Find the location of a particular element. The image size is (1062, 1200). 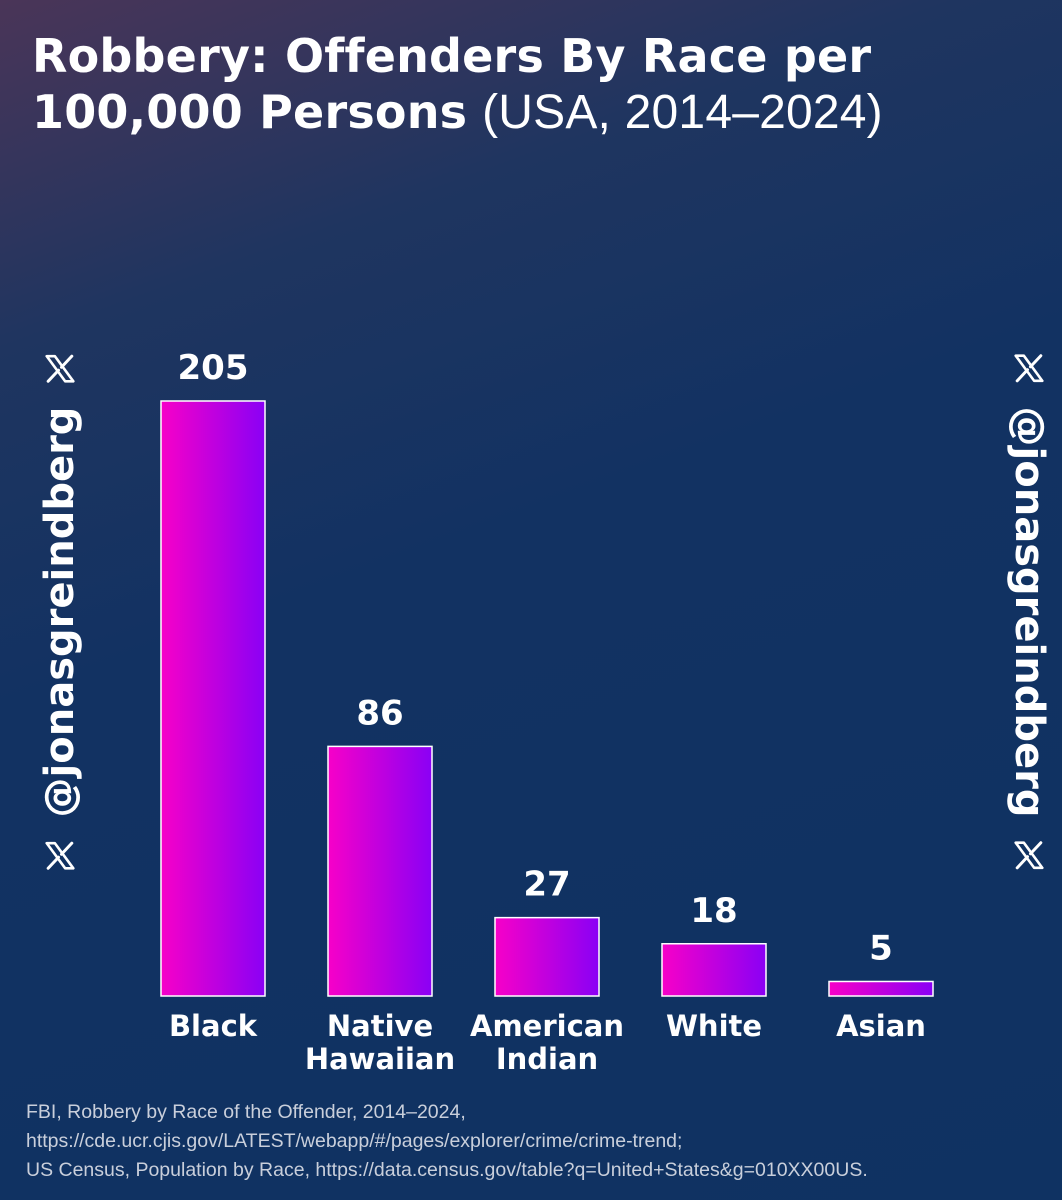

watermark-right: @jonasgreindberg is located at coordinates (1029, 612).